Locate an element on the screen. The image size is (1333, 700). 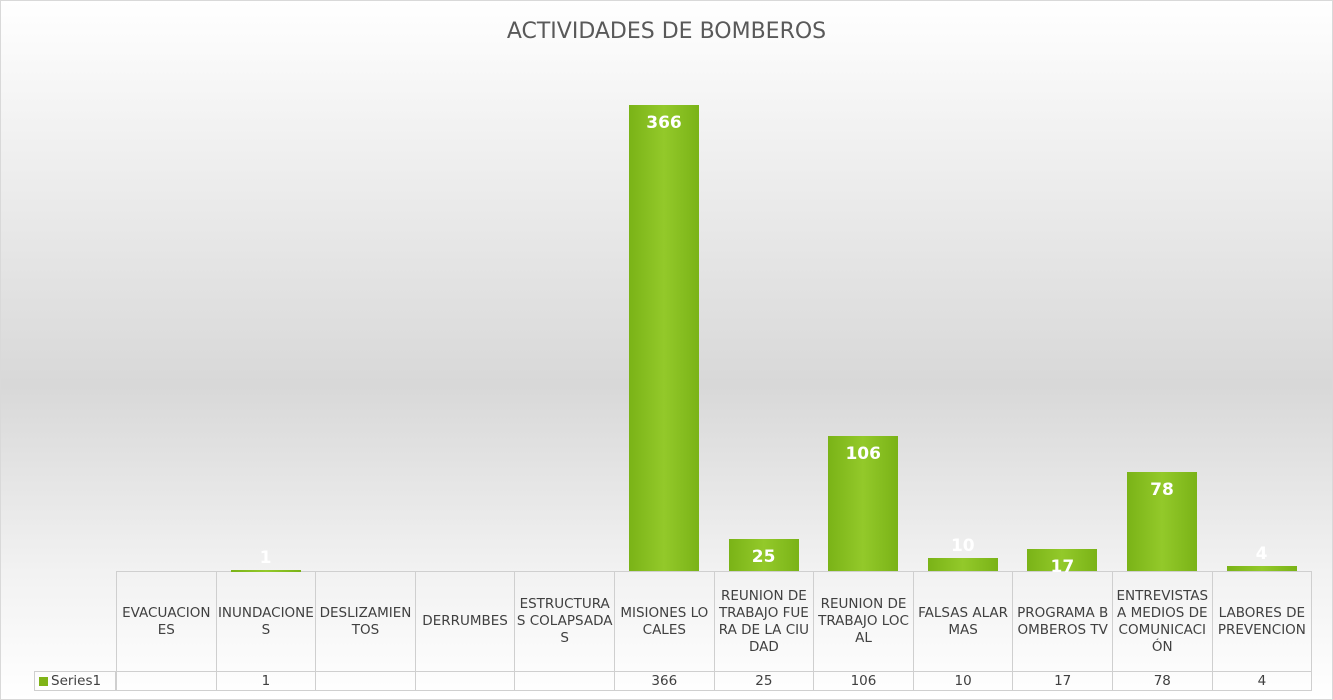
data-label: 78 is located at coordinates (1162, 489).